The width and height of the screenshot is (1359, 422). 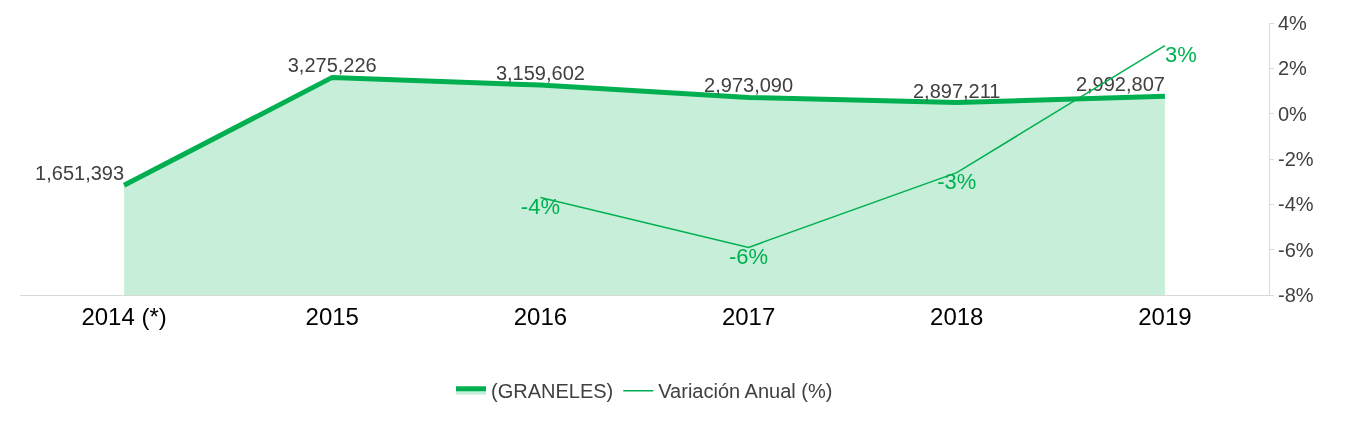 I want to click on data-label: -3%, so click(x=957, y=182).